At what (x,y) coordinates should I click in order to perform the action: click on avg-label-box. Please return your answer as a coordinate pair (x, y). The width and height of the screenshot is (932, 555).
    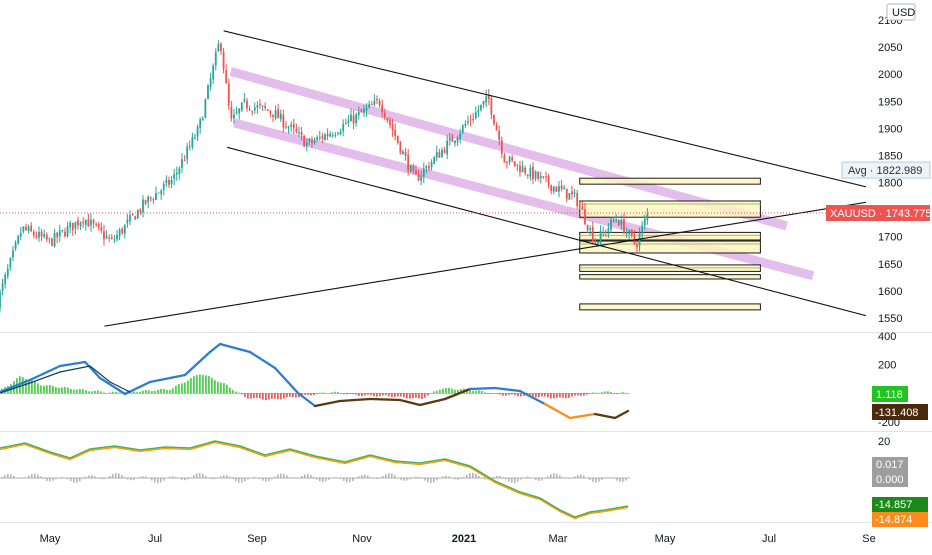
    Looking at the image, I should click on (886, 170).